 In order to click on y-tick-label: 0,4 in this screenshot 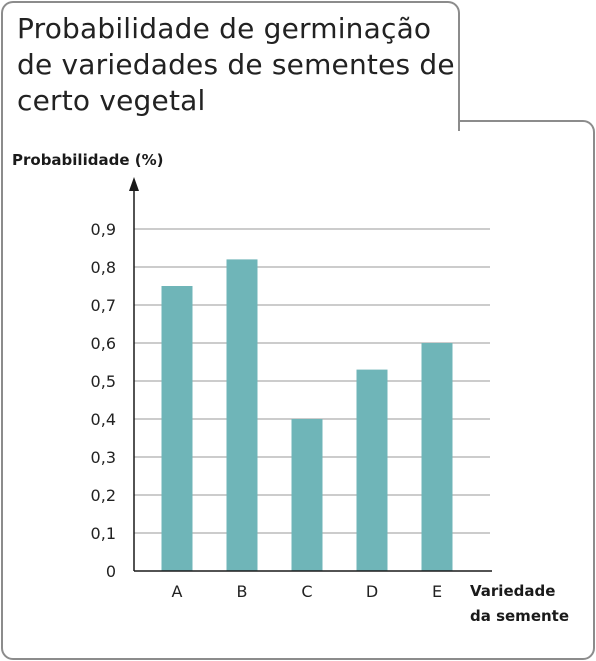, I will do `click(103, 419)`.